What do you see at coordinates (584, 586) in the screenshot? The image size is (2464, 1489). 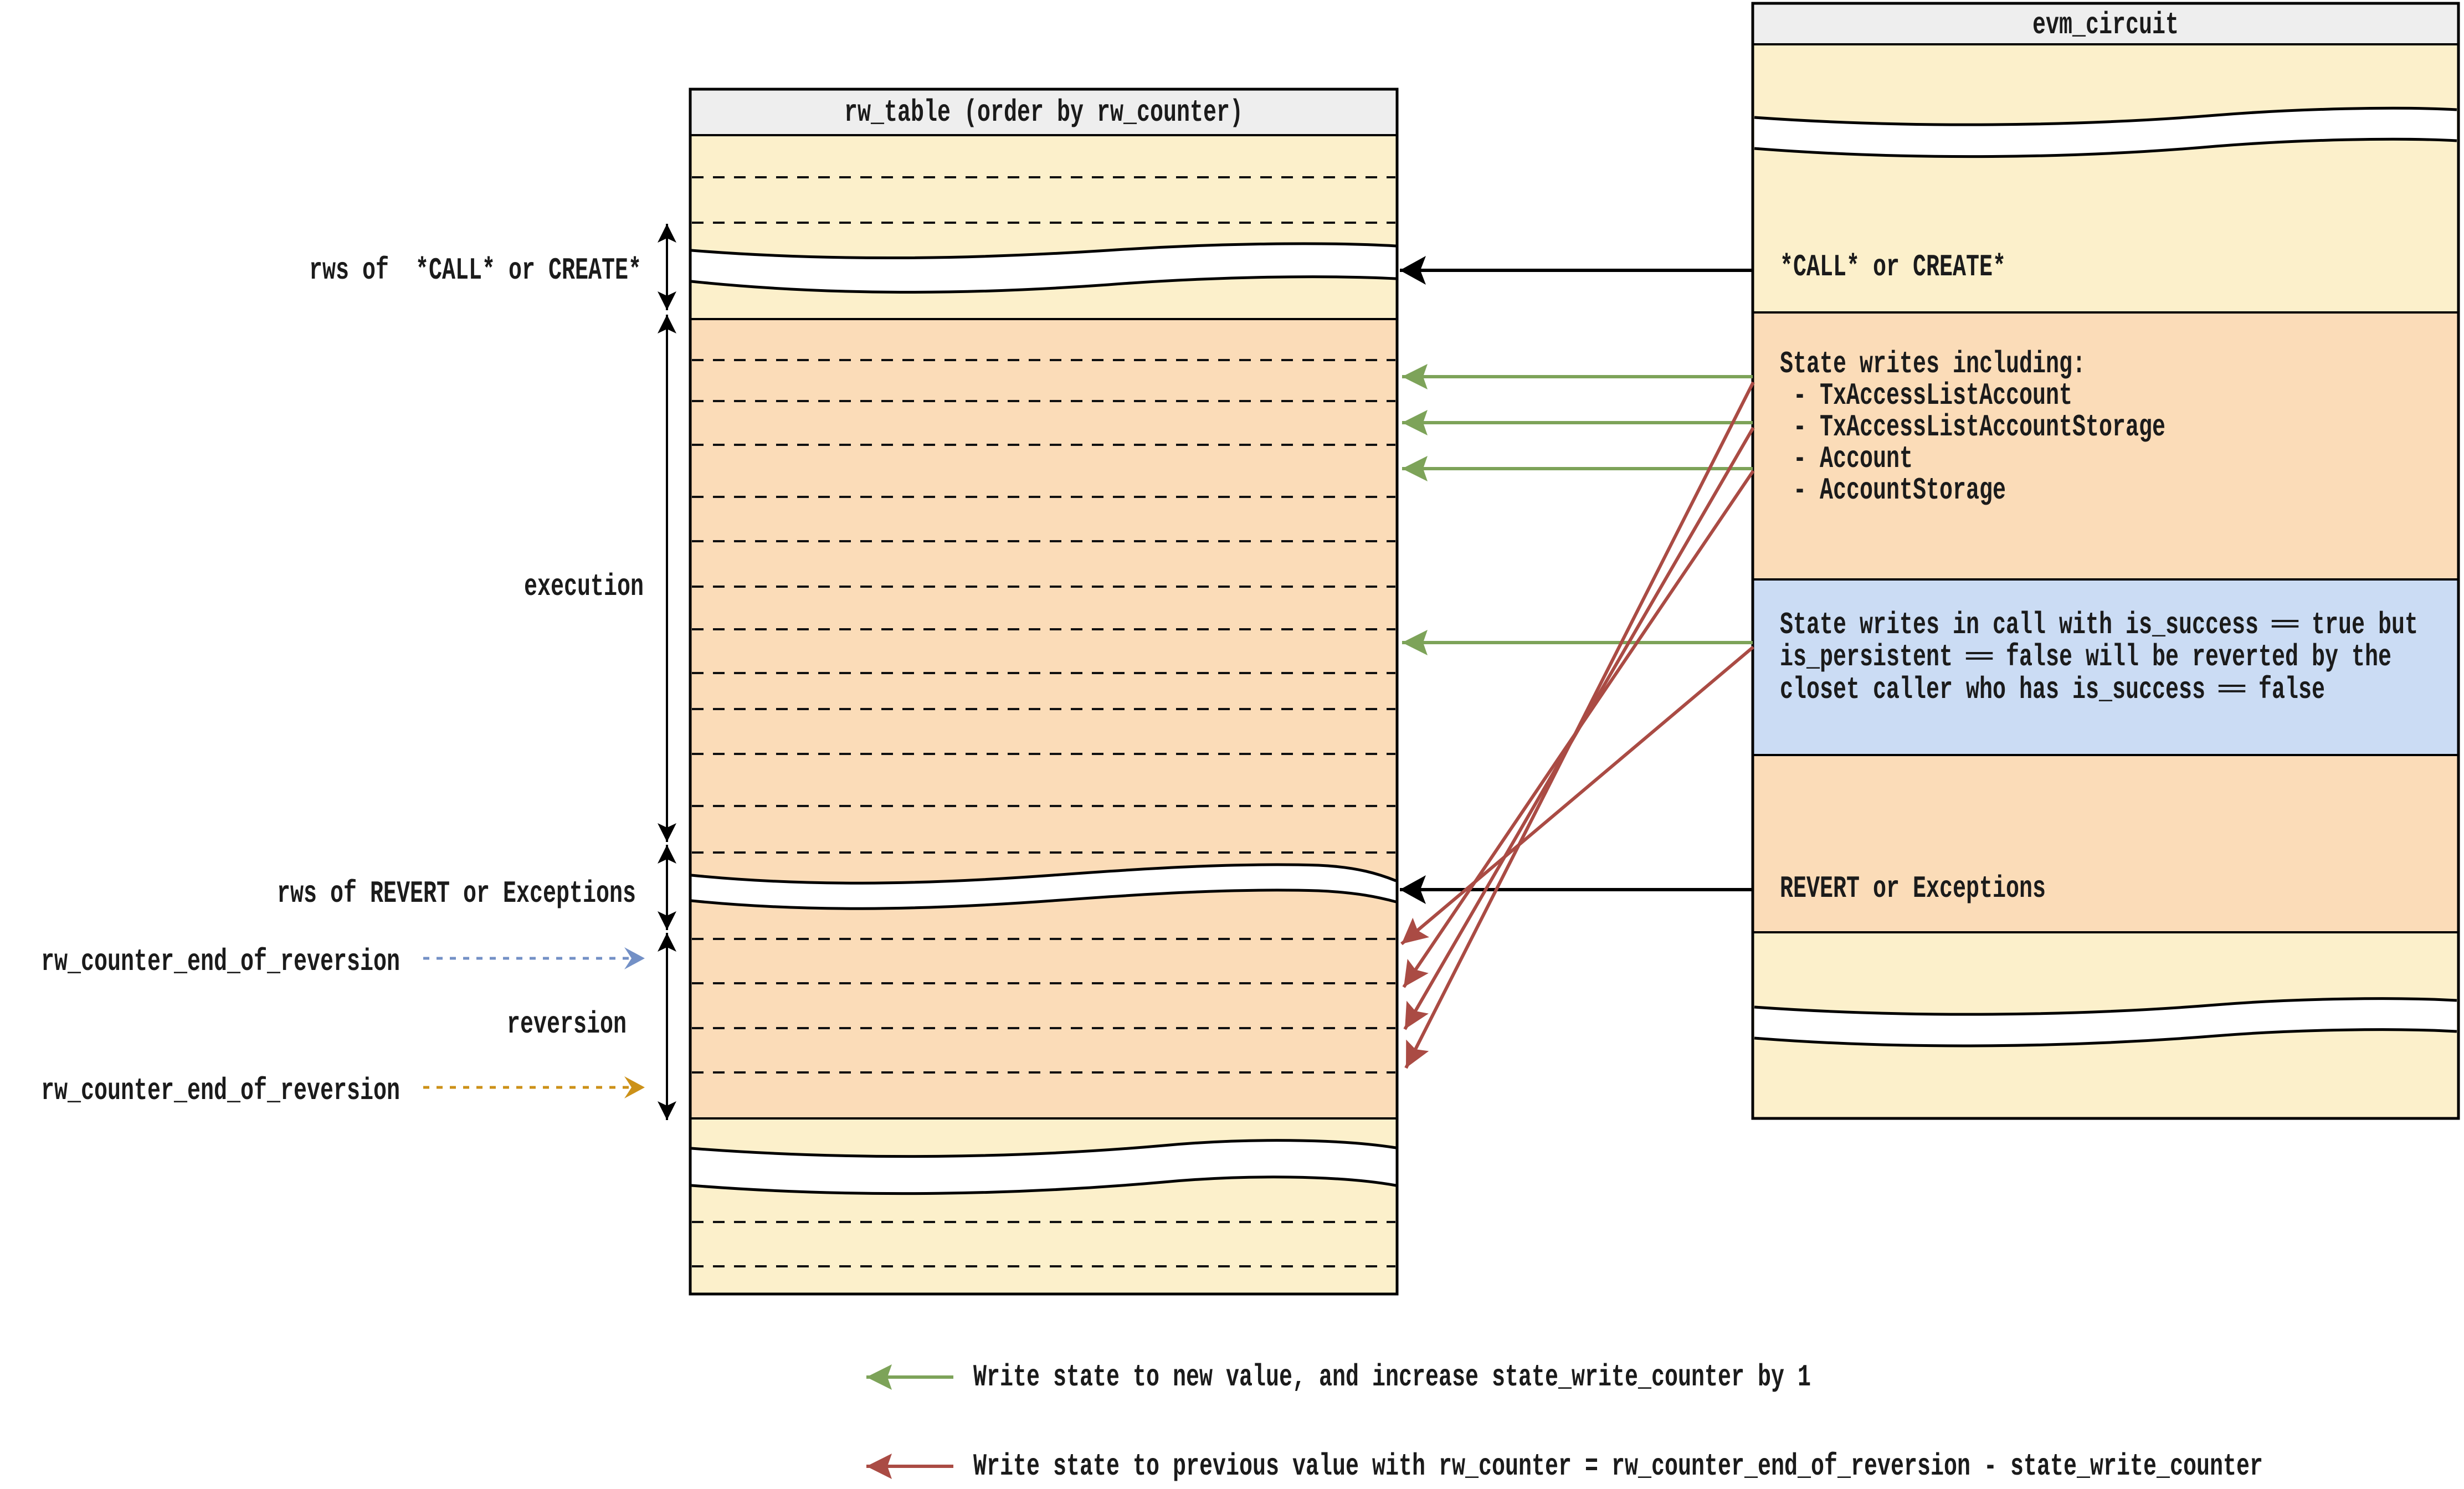 I see `svg-text: execution` at bounding box center [584, 586].